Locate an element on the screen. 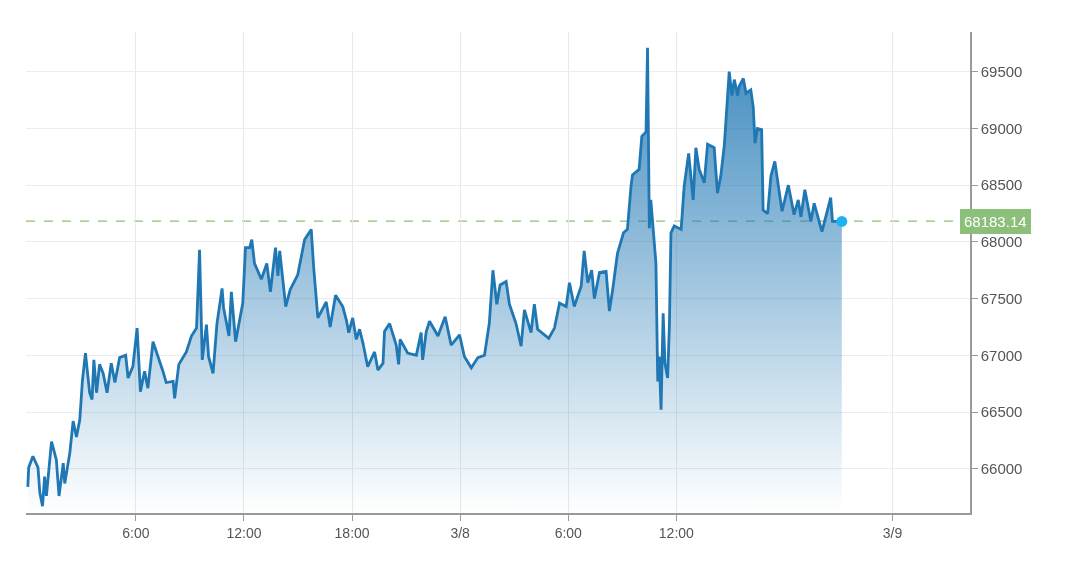 The height and width of the screenshot is (568, 1068). x-tick-label: 18:00 is located at coordinates (352, 532).